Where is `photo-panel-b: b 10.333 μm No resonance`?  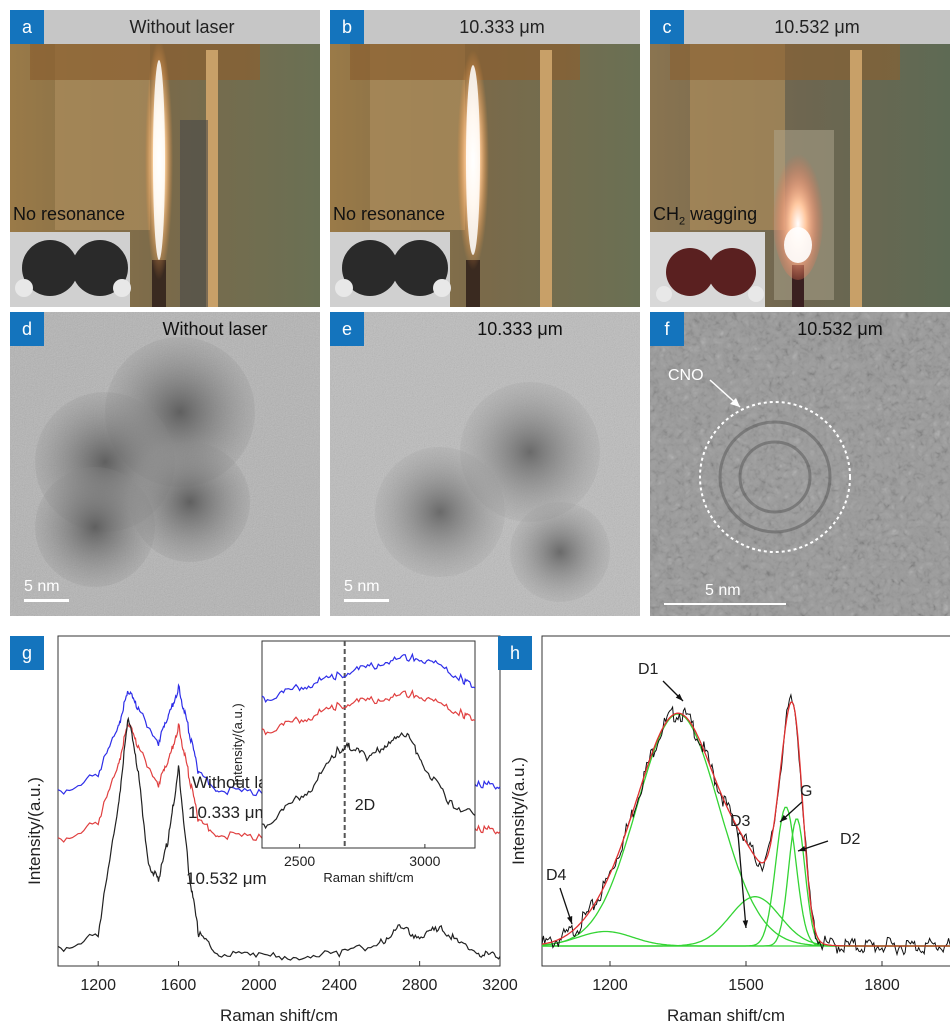
photo-panel-b: b 10.333 μm No resonance is located at coordinates (485, 158).